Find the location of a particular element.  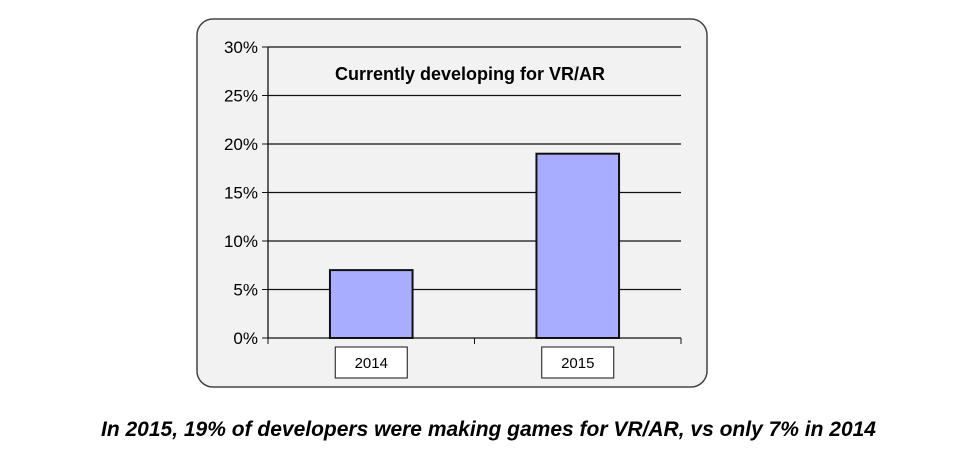

y-tick-label: 10% is located at coordinates (241, 241).